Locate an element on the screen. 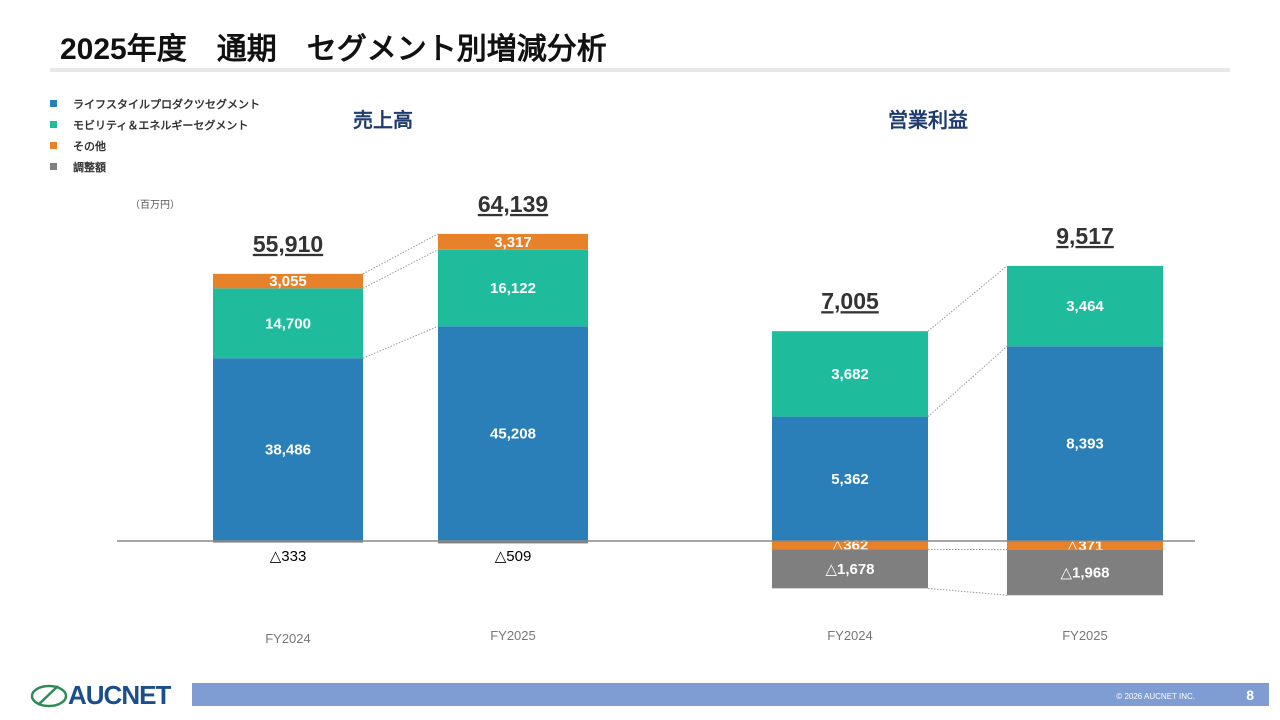 Image resolution: width=1280 pixels, height=720 pixels. data-label: 16,122 is located at coordinates (513, 288).